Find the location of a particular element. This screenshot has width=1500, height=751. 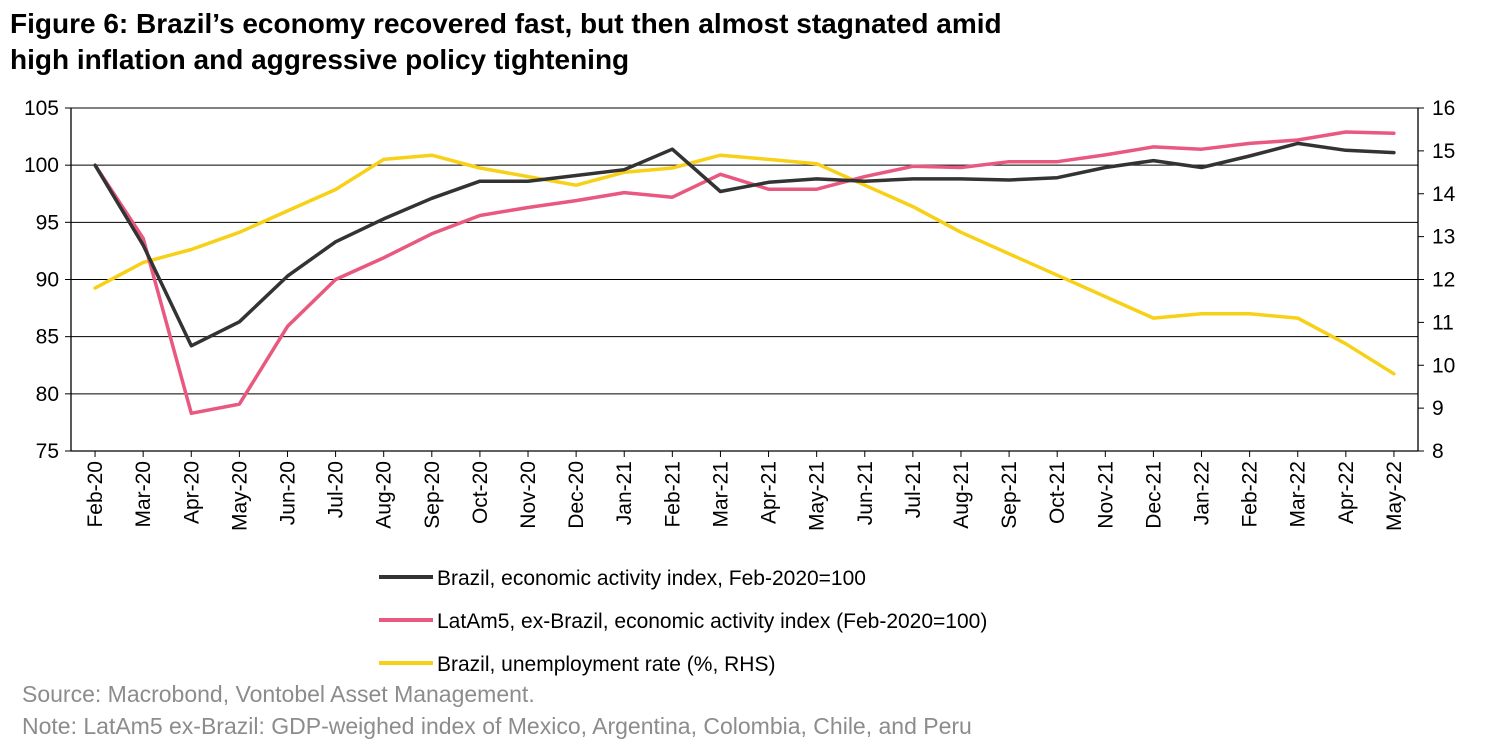

right-tick-label: 8 is located at coordinates (1438, 451).